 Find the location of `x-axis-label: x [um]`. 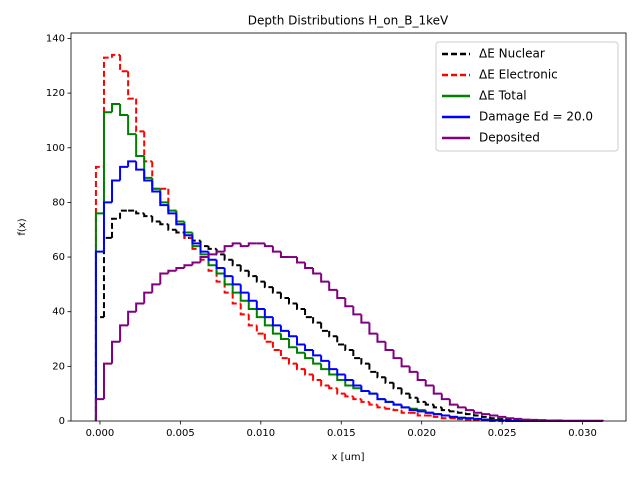

x-axis-label: x [um] is located at coordinates (348, 457).